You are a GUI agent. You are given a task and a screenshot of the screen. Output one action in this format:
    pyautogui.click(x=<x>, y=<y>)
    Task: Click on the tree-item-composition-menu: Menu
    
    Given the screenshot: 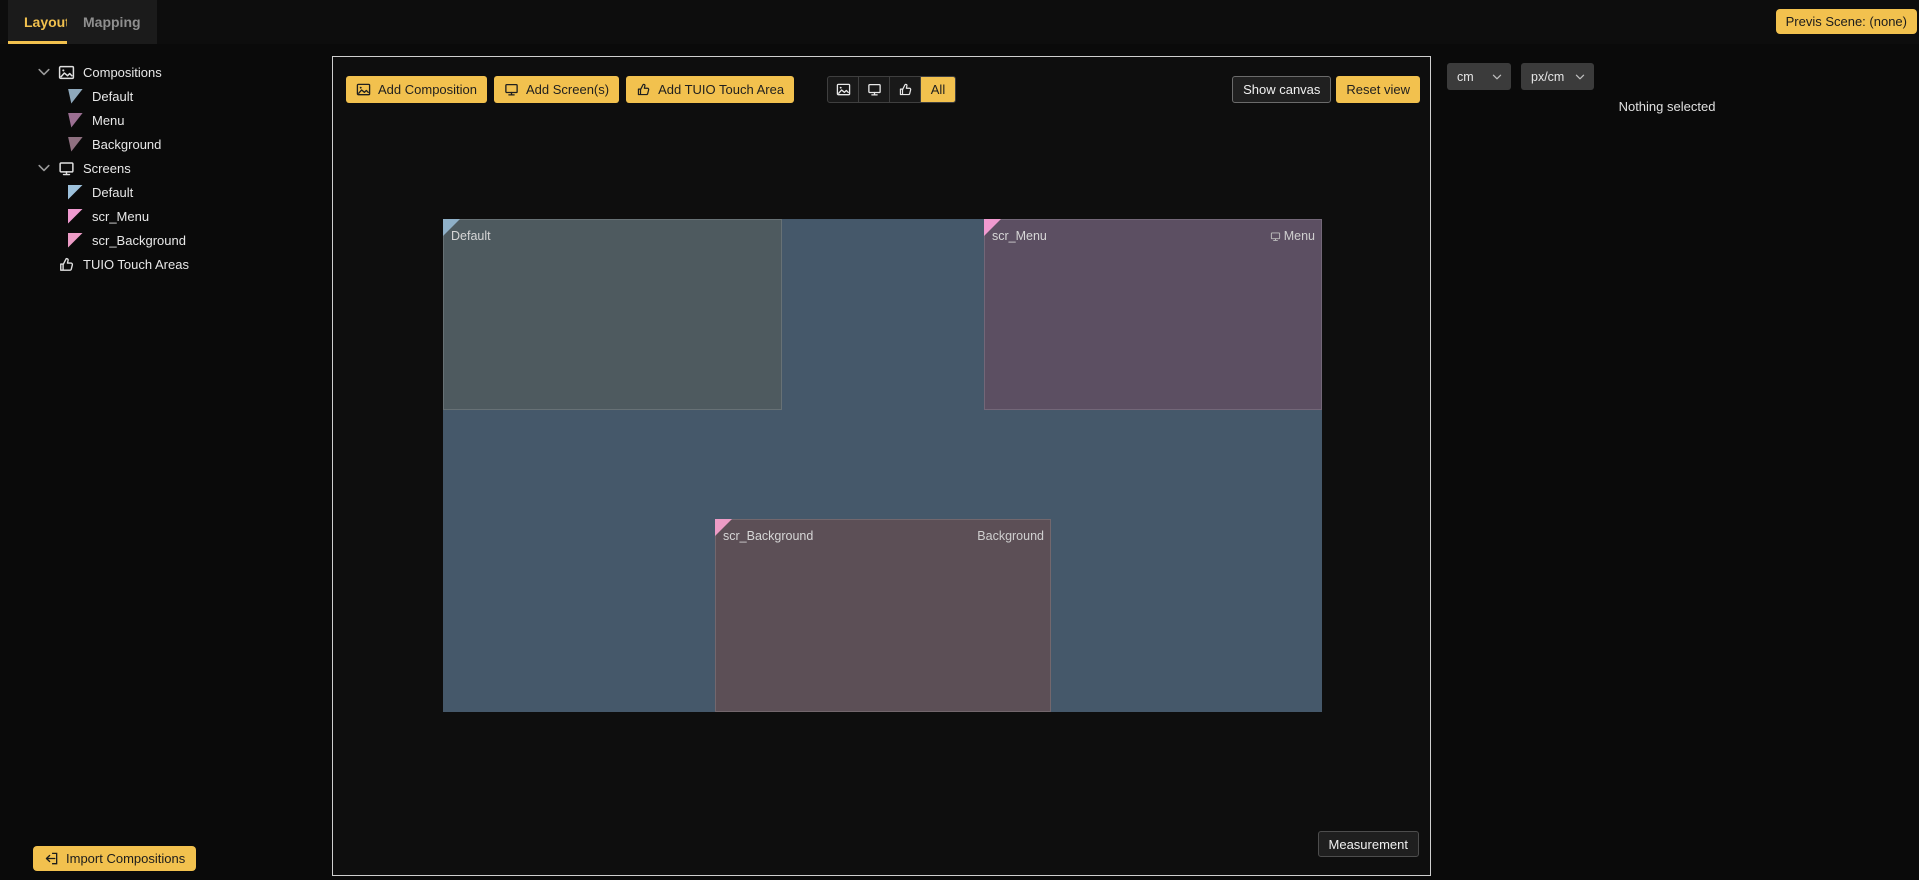 What is the action you would take?
    pyautogui.click(x=165, y=120)
    